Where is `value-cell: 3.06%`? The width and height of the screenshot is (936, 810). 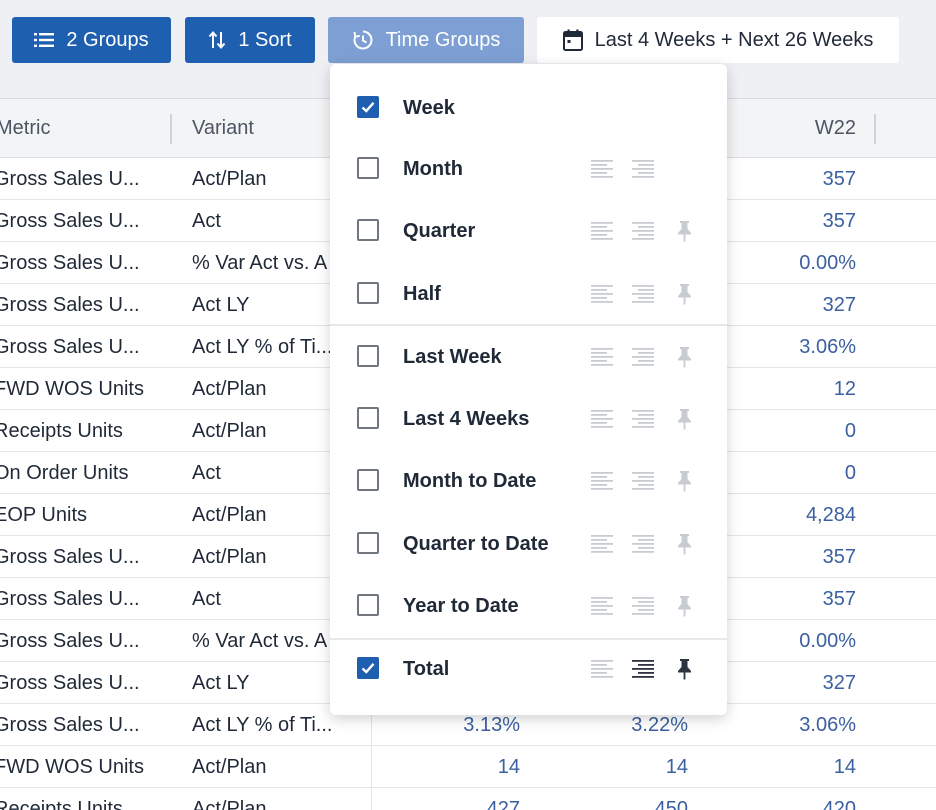 value-cell: 3.06% is located at coordinates (827, 725).